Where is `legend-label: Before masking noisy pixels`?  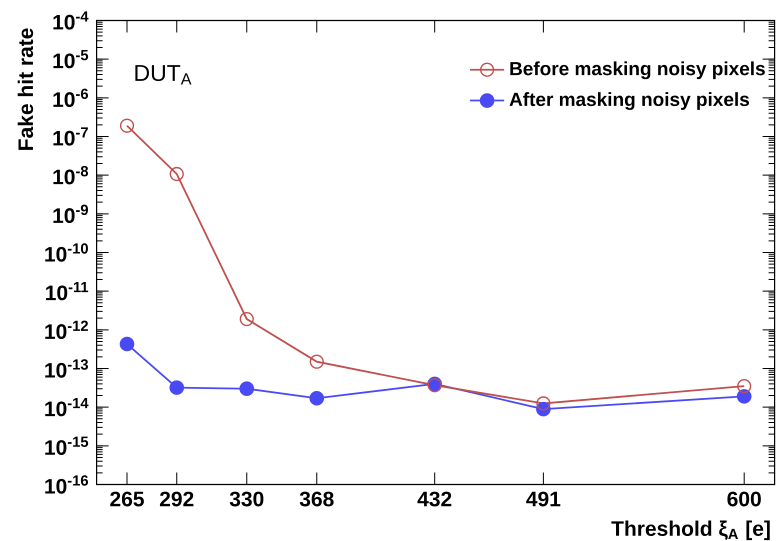 legend-label: Before masking noisy pixels is located at coordinates (637, 70).